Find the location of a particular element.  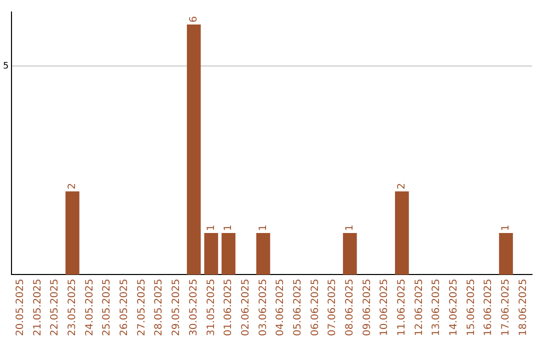

x-tick-label: 21.05.2025 is located at coordinates (38, 307).